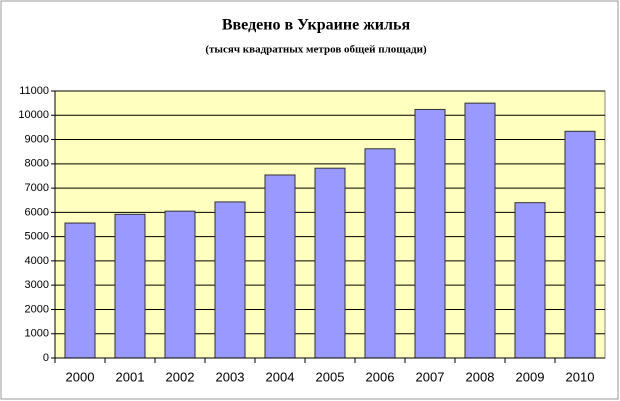  I want to click on y-tick-label: 7000, so click(37, 188).